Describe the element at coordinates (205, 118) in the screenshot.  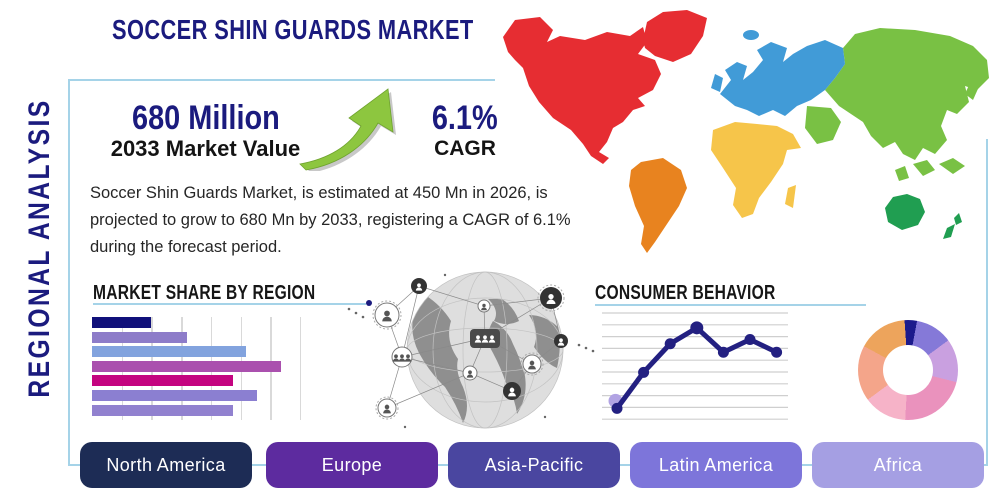
I see `market-value-stat: 680 Million` at that location.